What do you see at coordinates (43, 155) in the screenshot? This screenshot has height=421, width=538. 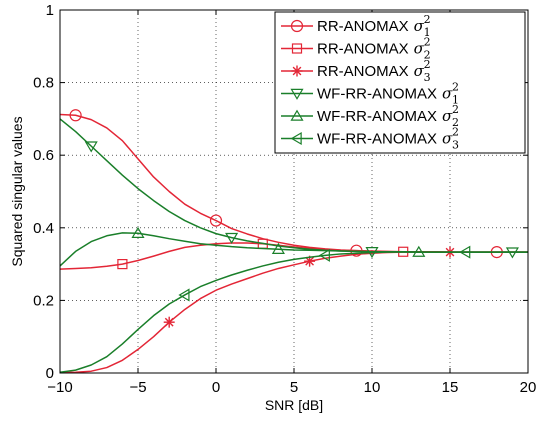 I see `y-tick-label: 0.6` at bounding box center [43, 155].